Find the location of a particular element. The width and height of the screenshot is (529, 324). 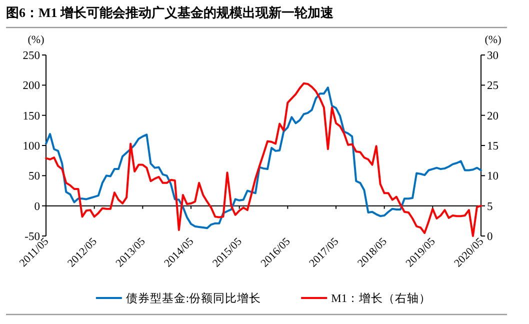

y2-tick-label: 15 is located at coordinates (493, 146).